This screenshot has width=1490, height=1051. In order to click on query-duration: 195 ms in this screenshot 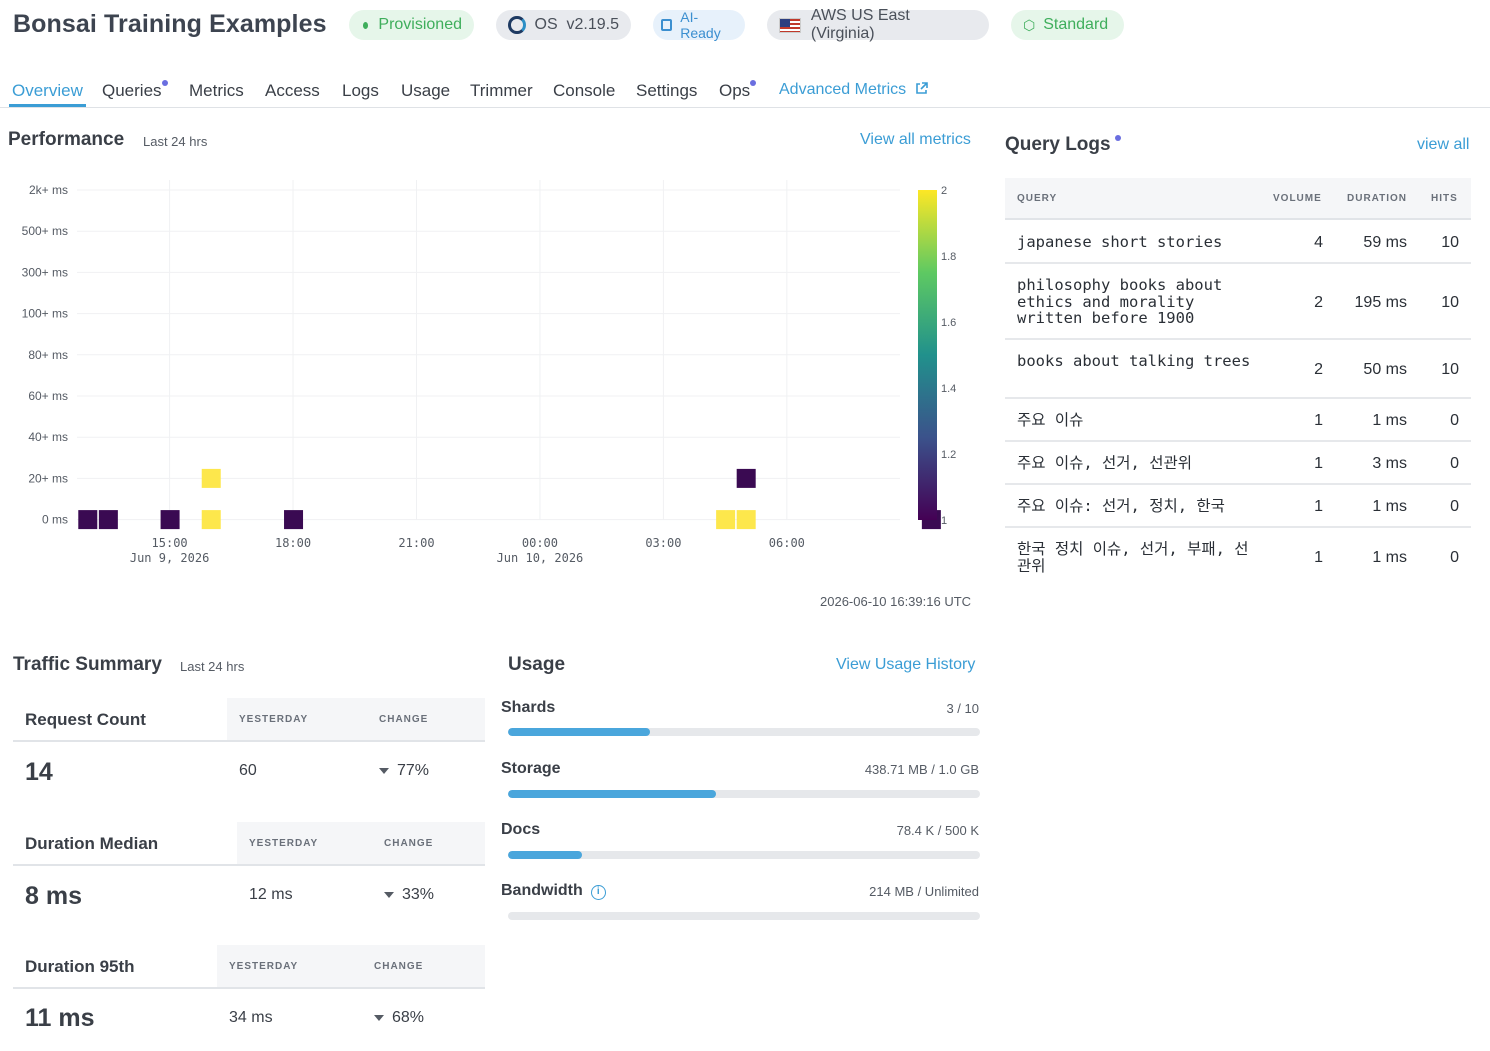, I will do `click(1380, 302)`.